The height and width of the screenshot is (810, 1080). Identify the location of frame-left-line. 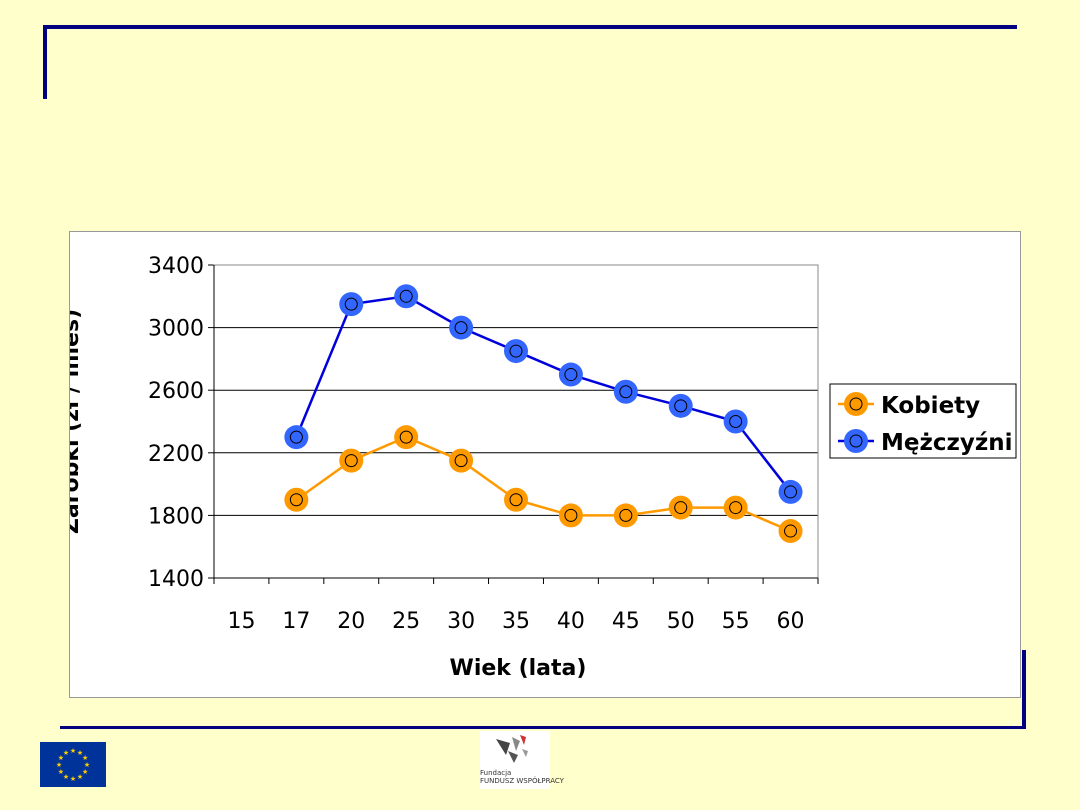
(45, 62).